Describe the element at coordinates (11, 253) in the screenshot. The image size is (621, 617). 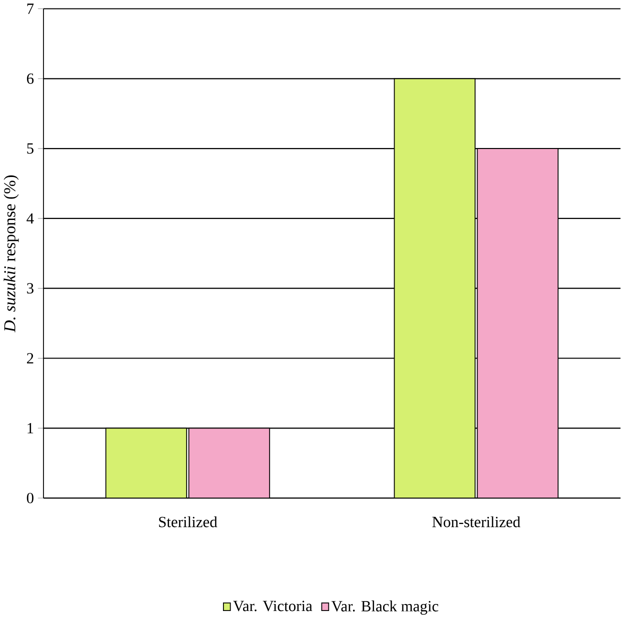
I see `y-axis-title: D. suzukii response (%)` at that location.